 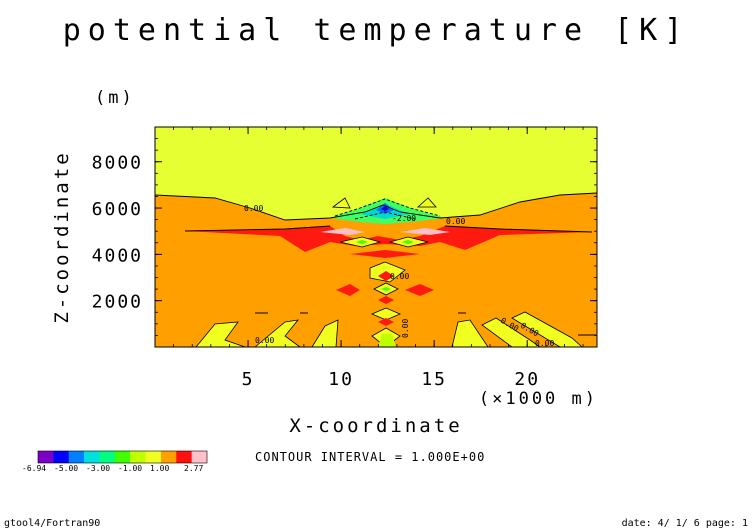 I want to click on field-region-pink, so click(x=342, y=231).